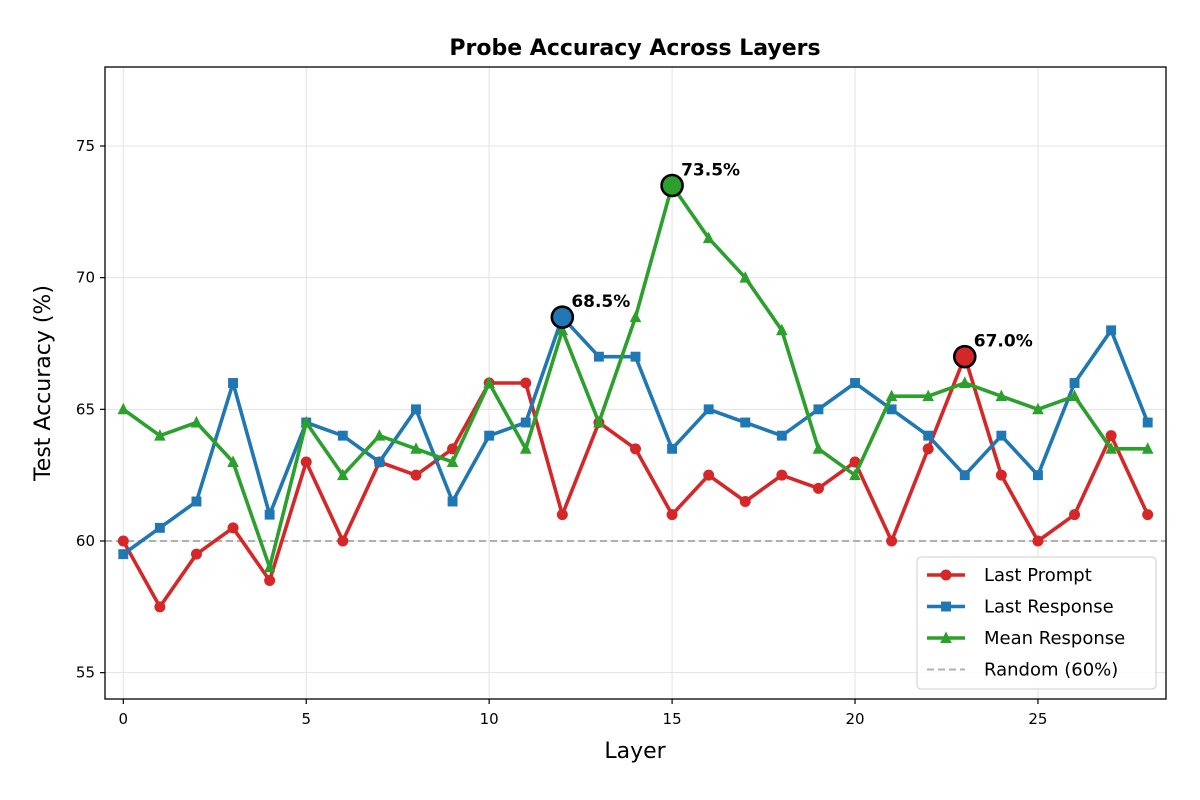  Describe the element at coordinates (1054, 638) in the screenshot. I see `legend-label: Mean Response` at that location.